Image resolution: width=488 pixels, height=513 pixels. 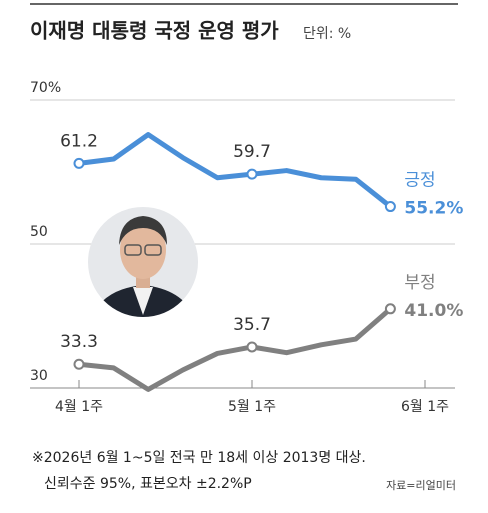 I want to click on y-tick-label: 70%, so click(x=45, y=88).